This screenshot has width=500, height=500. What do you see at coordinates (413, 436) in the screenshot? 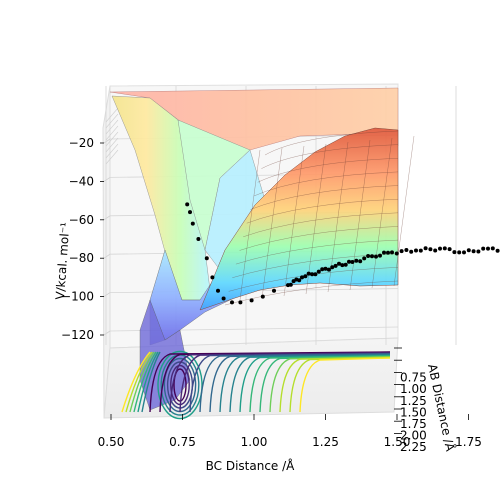
I see `y-tick-label: 2.00` at bounding box center [413, 436].